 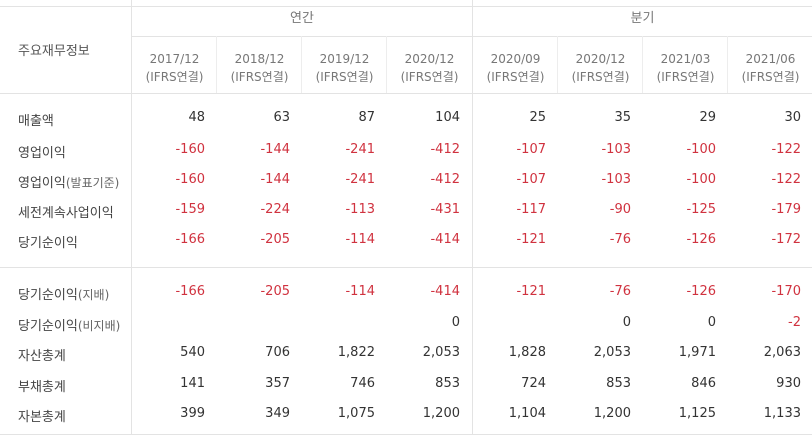 I want to click on row-label: 영업이익(발표기준), so click(x=68, y=181).